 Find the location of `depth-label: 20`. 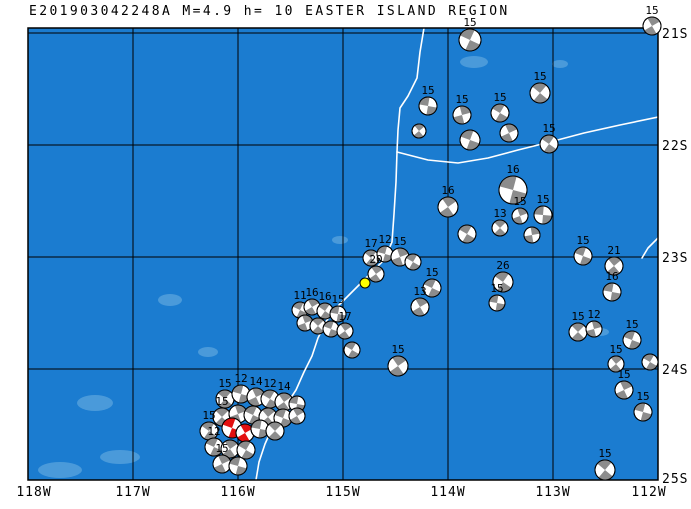

depth-label: 20 is located at coordinates (375, 259).